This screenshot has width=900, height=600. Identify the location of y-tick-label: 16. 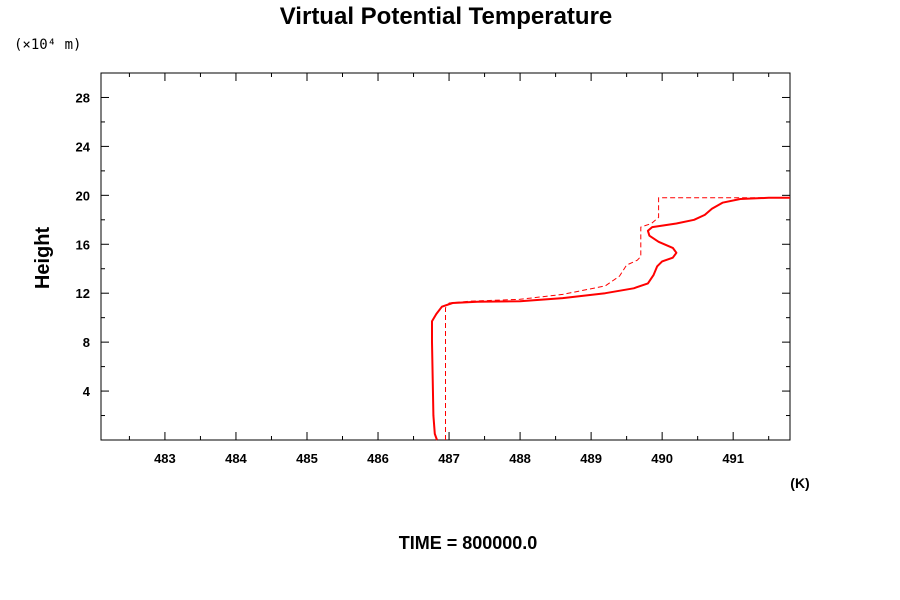
(83, 244).